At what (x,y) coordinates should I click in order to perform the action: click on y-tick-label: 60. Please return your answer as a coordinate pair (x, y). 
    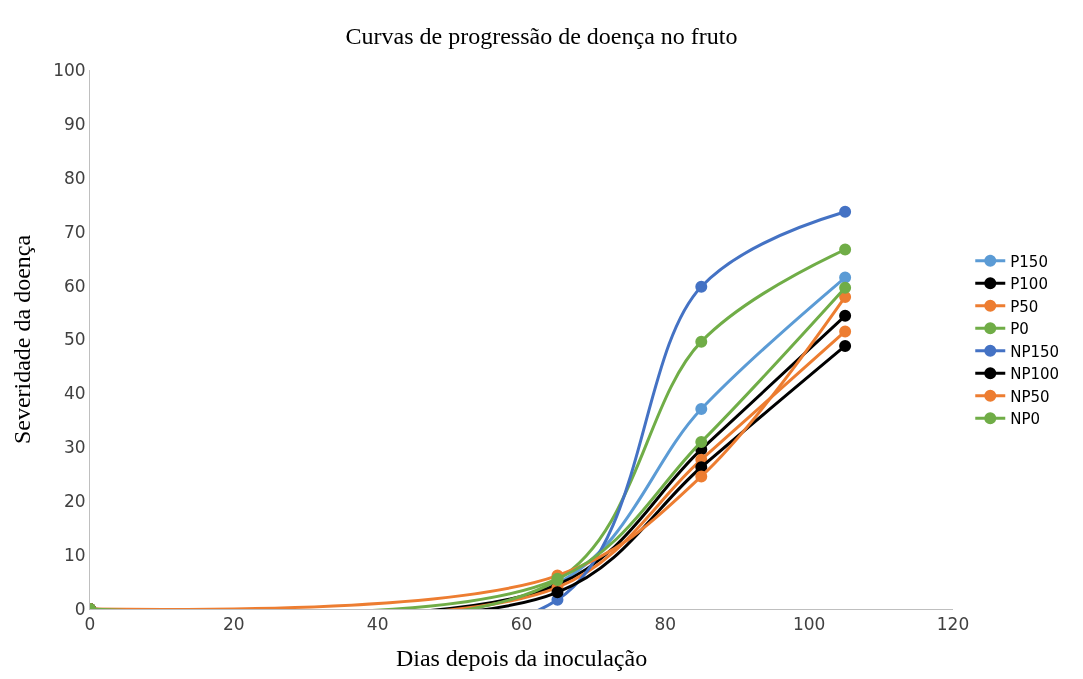
    Looking at the image, I should click on (74, 285).